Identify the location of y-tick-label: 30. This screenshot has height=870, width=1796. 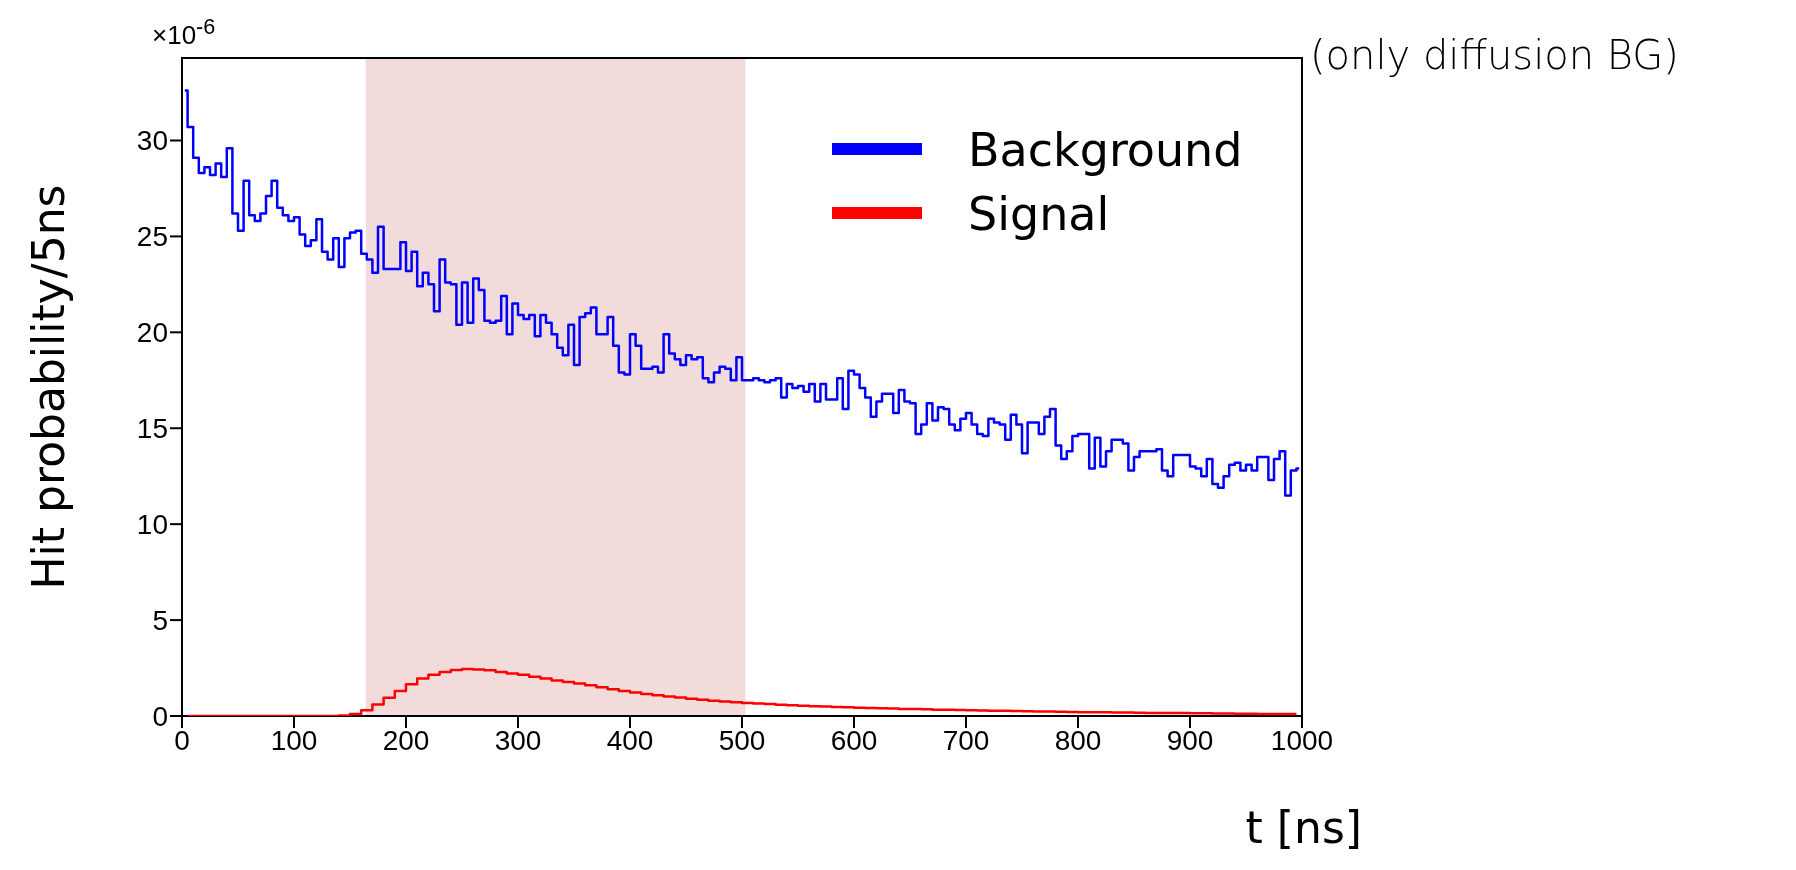
(152, 141).